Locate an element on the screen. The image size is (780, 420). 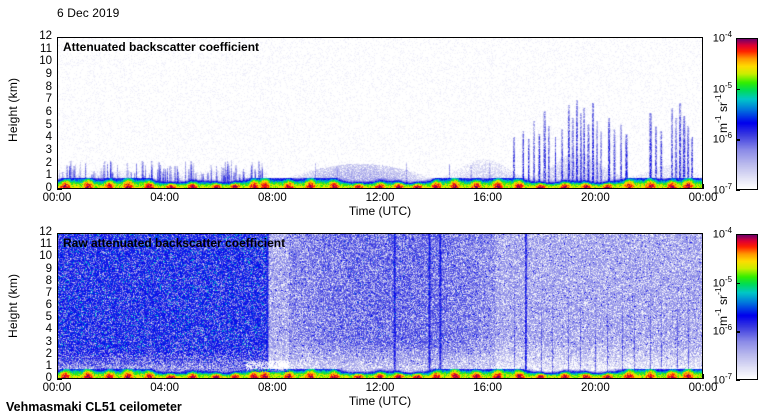
panel1-x-axis-label: Time (UTC) is located at coordinates (380, 211).